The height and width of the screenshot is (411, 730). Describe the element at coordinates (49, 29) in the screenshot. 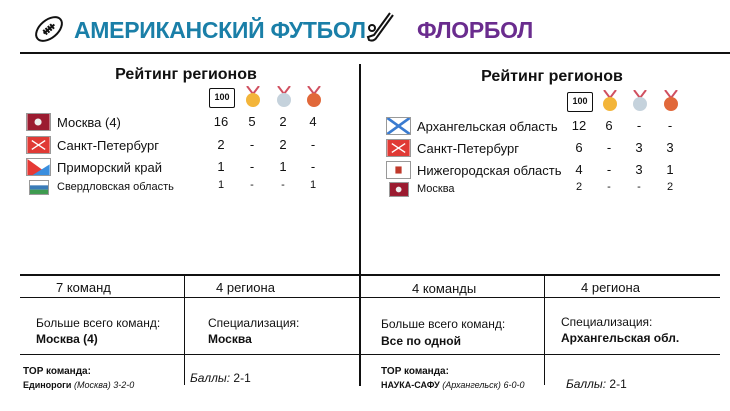

I see `football-icon` at that location.